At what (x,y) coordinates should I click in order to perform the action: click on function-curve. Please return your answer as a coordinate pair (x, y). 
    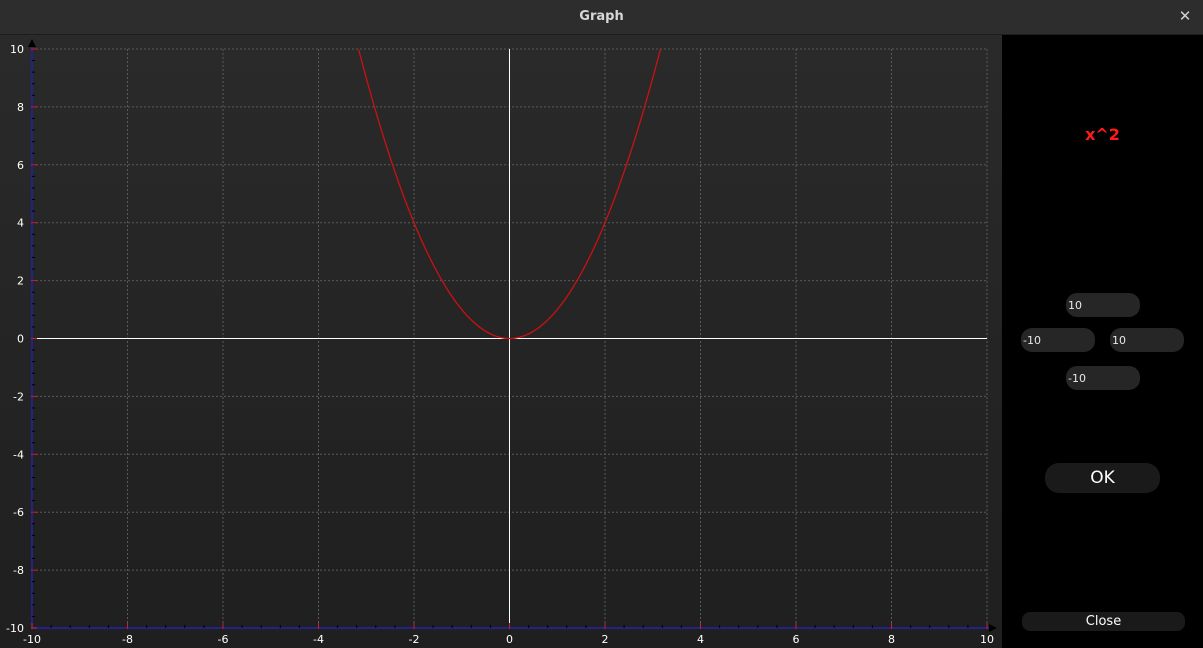
    Looking at the image, I should click on (509, 194).